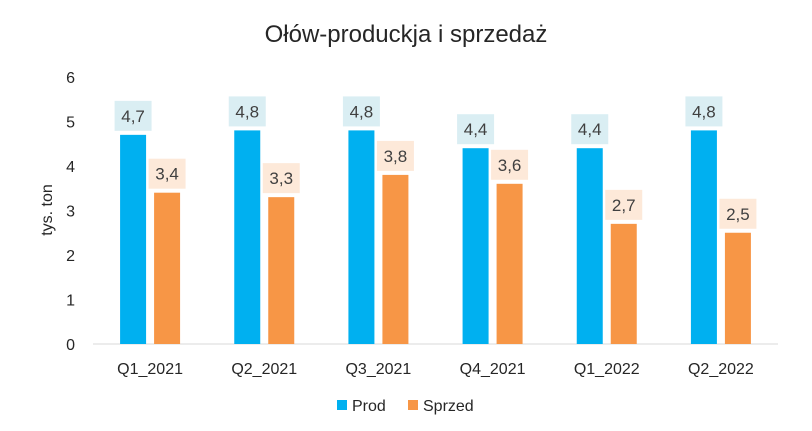 This screenshot has width=812, height=431. Describe the element at coordinates (448, 406) in the screenshot. I see `legend-label-sprzed: Sprzed` at that location.